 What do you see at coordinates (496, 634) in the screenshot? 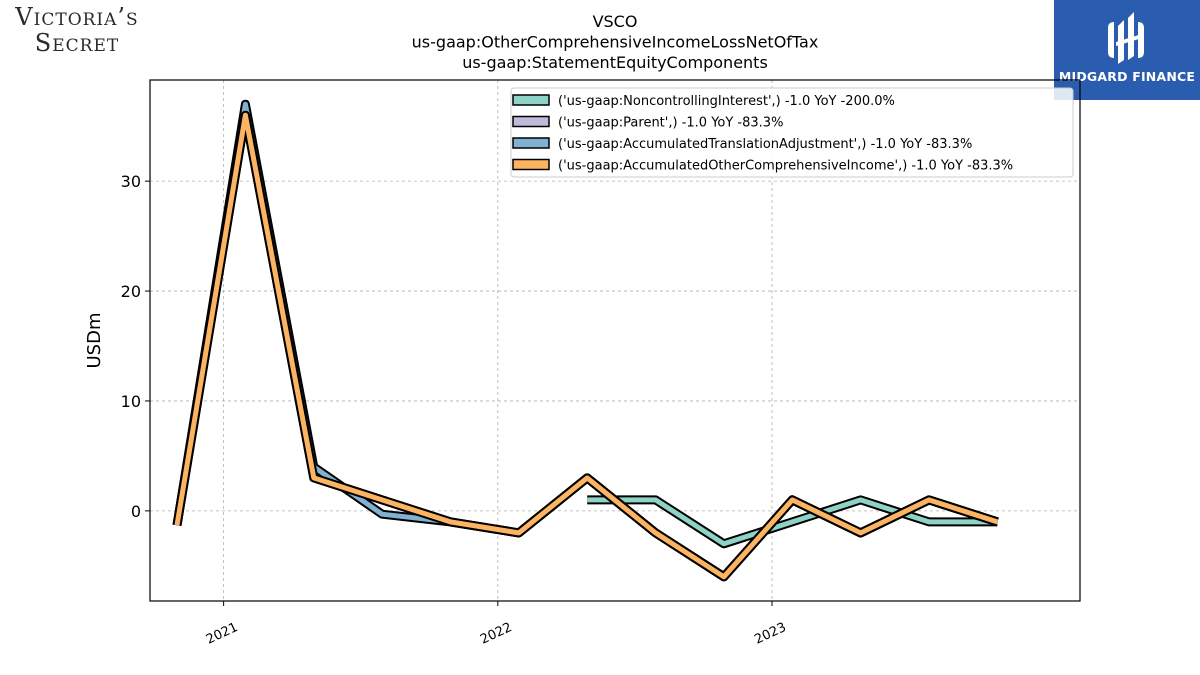
I see `x-tick-label: 2022` at bounding box center [496, 634].